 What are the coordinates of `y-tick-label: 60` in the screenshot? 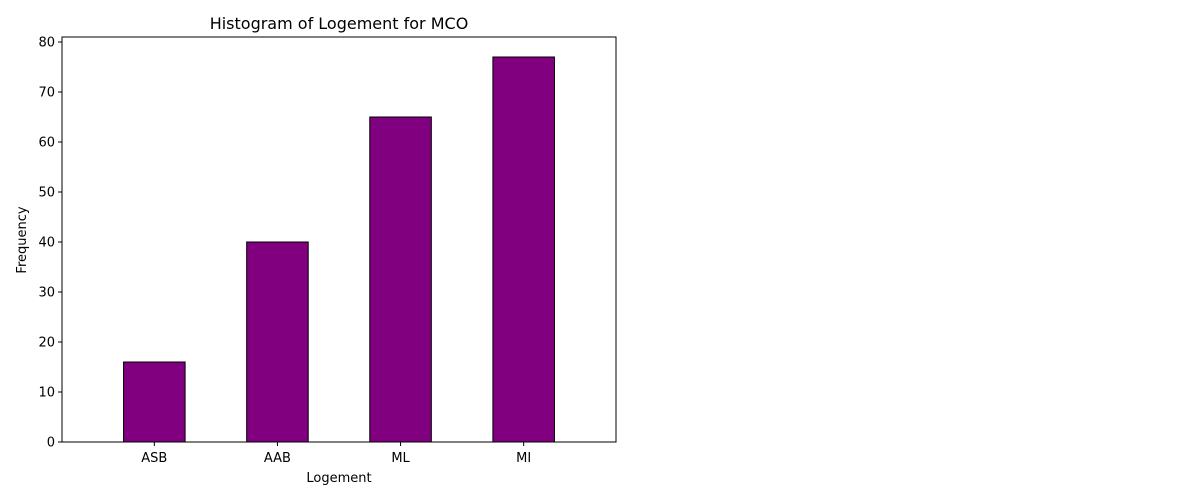 It's located at (46, 143).